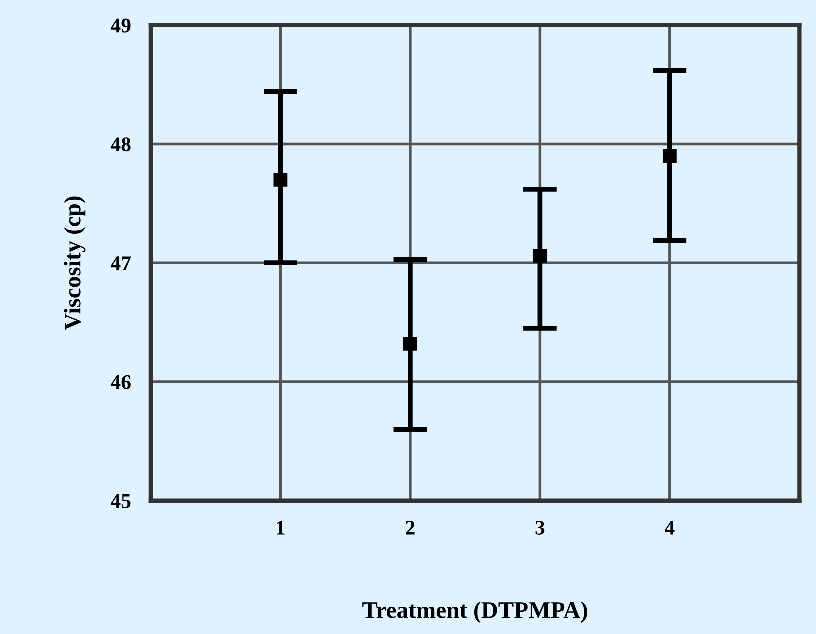 This screenshot has width=816, height=634. I want to click on y-axis-title: Viscosity (cp), so click(75, 263).